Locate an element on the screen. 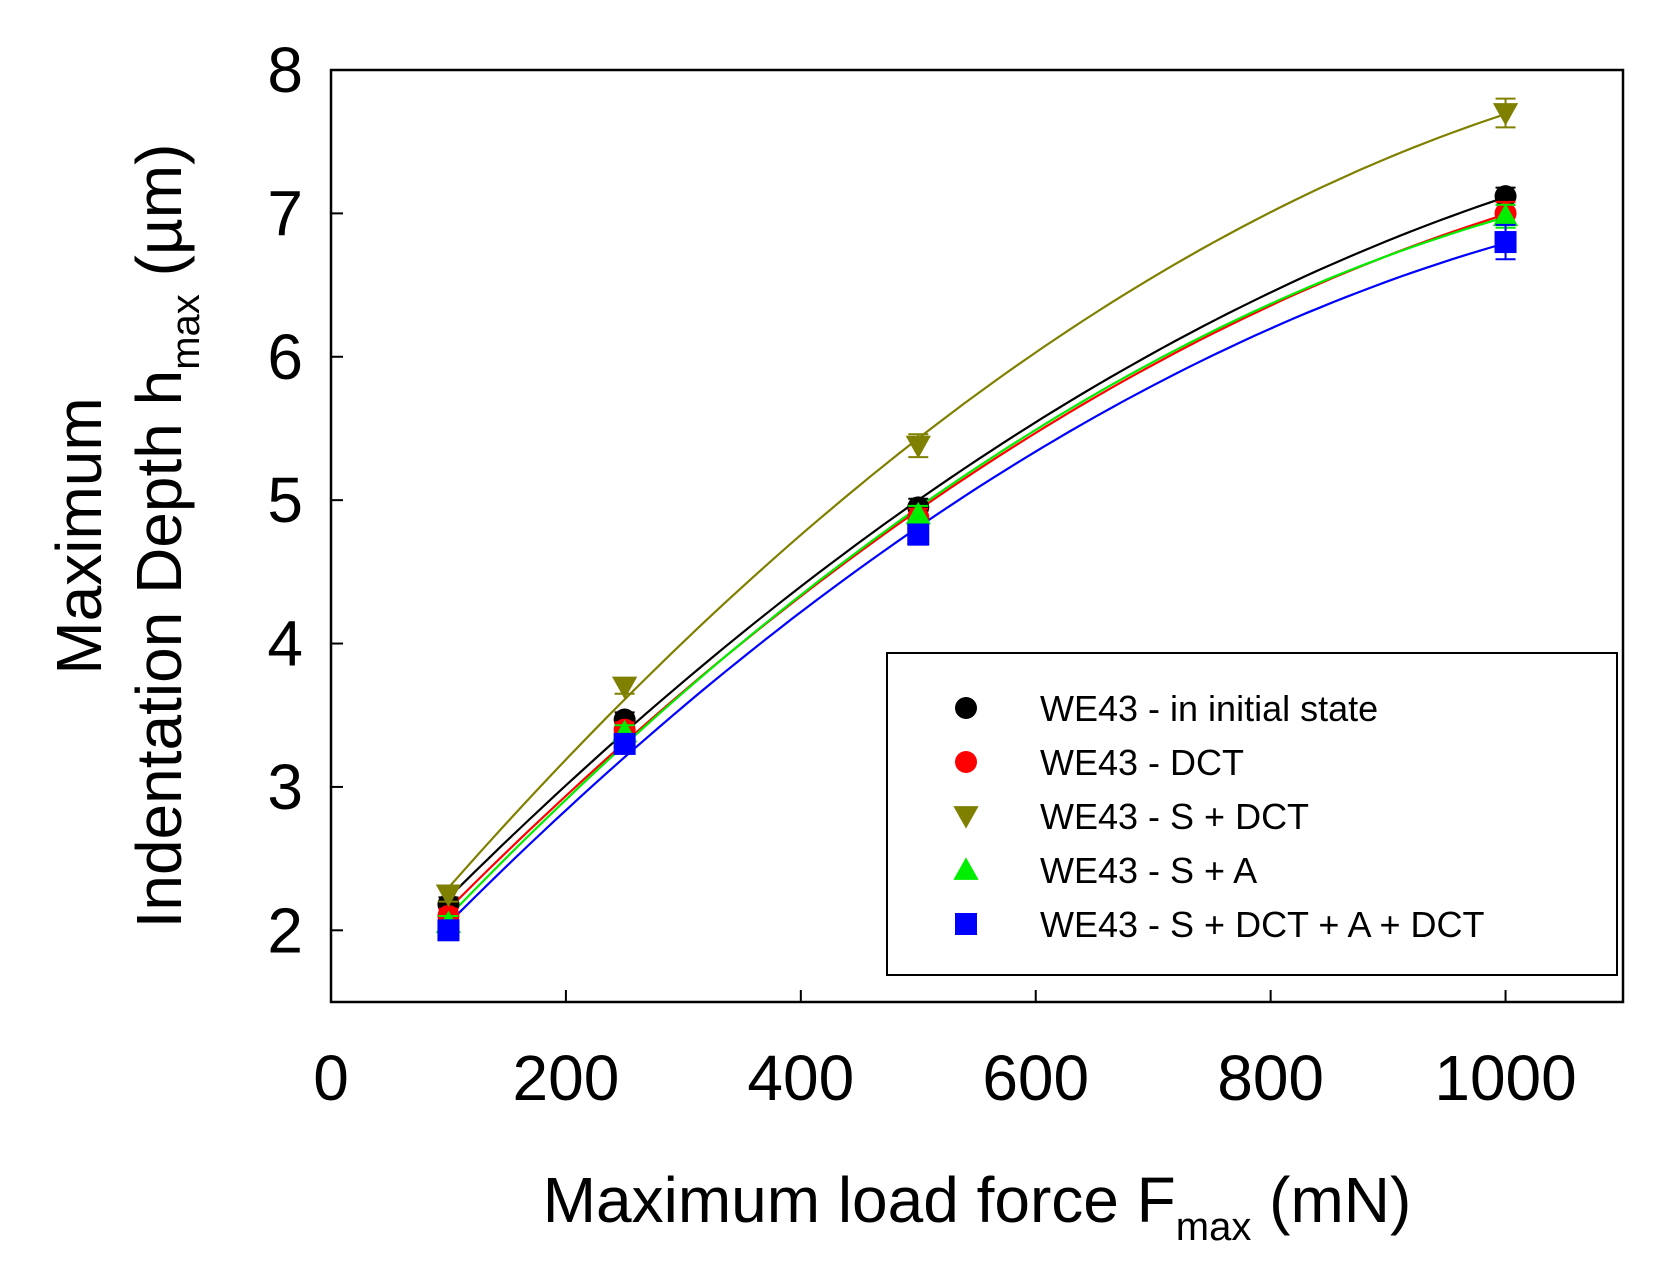 The height and width of the screenshot is (1270, 1672). y-axis-title-sub: max is located at coordinates (186, 332).